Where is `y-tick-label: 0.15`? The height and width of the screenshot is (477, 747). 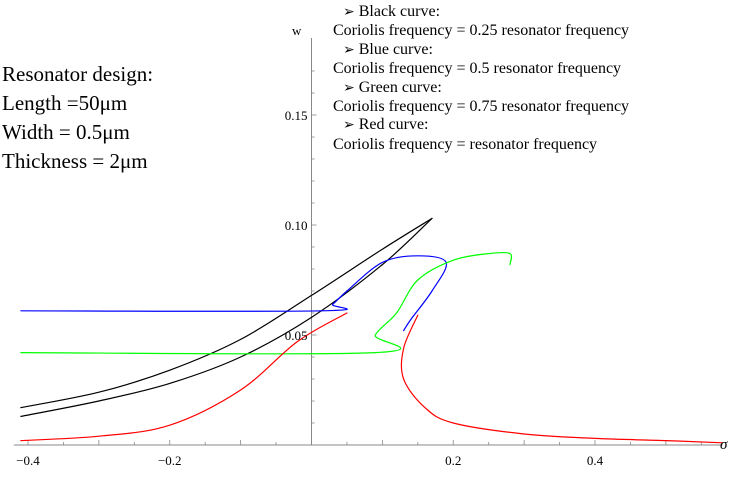 y-tick-label: 0.15 is located at coordinates (296, 115).